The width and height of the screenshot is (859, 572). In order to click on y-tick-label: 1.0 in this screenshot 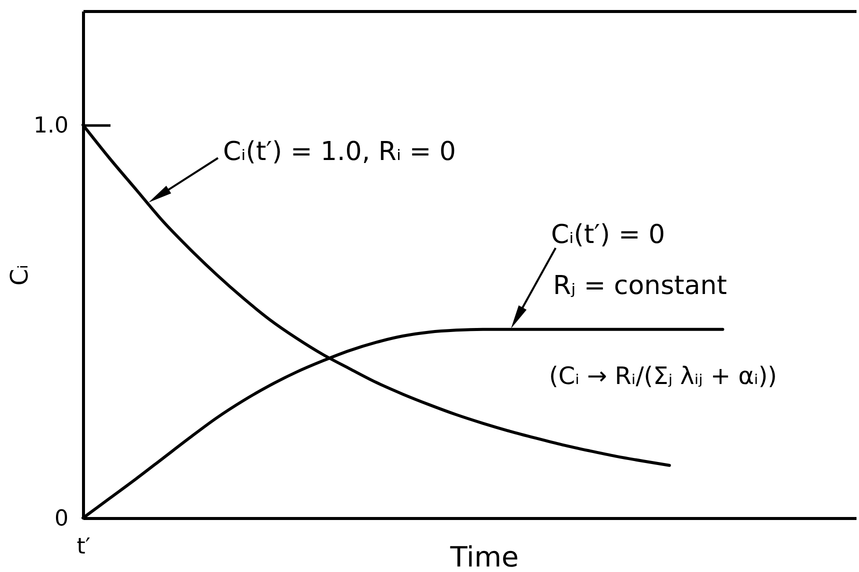, I will do `click(51, 125)`.